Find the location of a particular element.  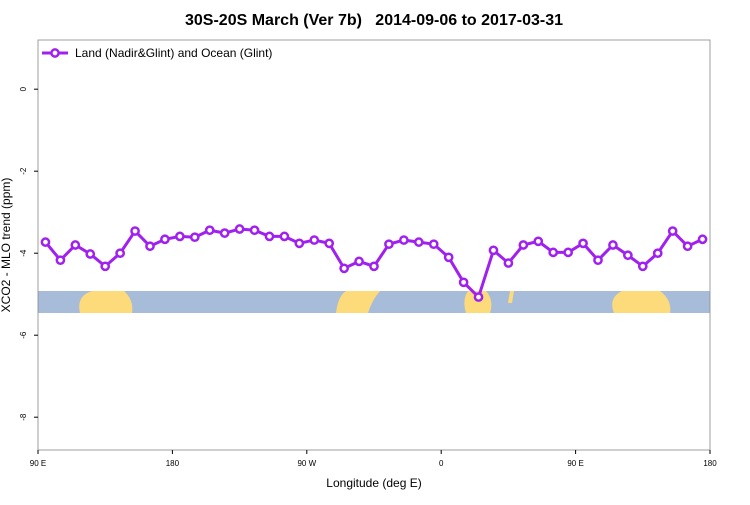

y-tick-label: -6 is located at coordinates (23, 335).